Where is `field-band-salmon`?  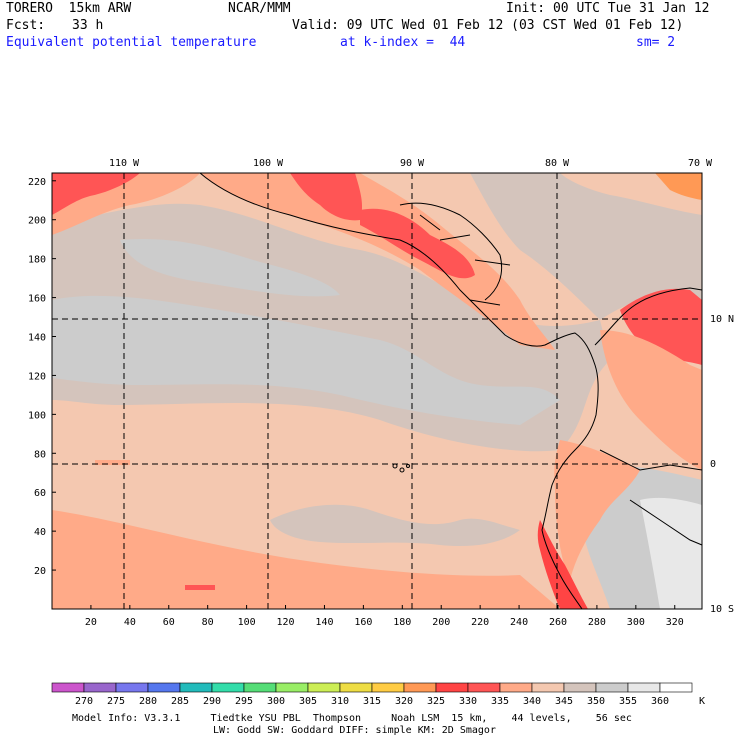
field-band-salmon is located at coordinates (306, 559).